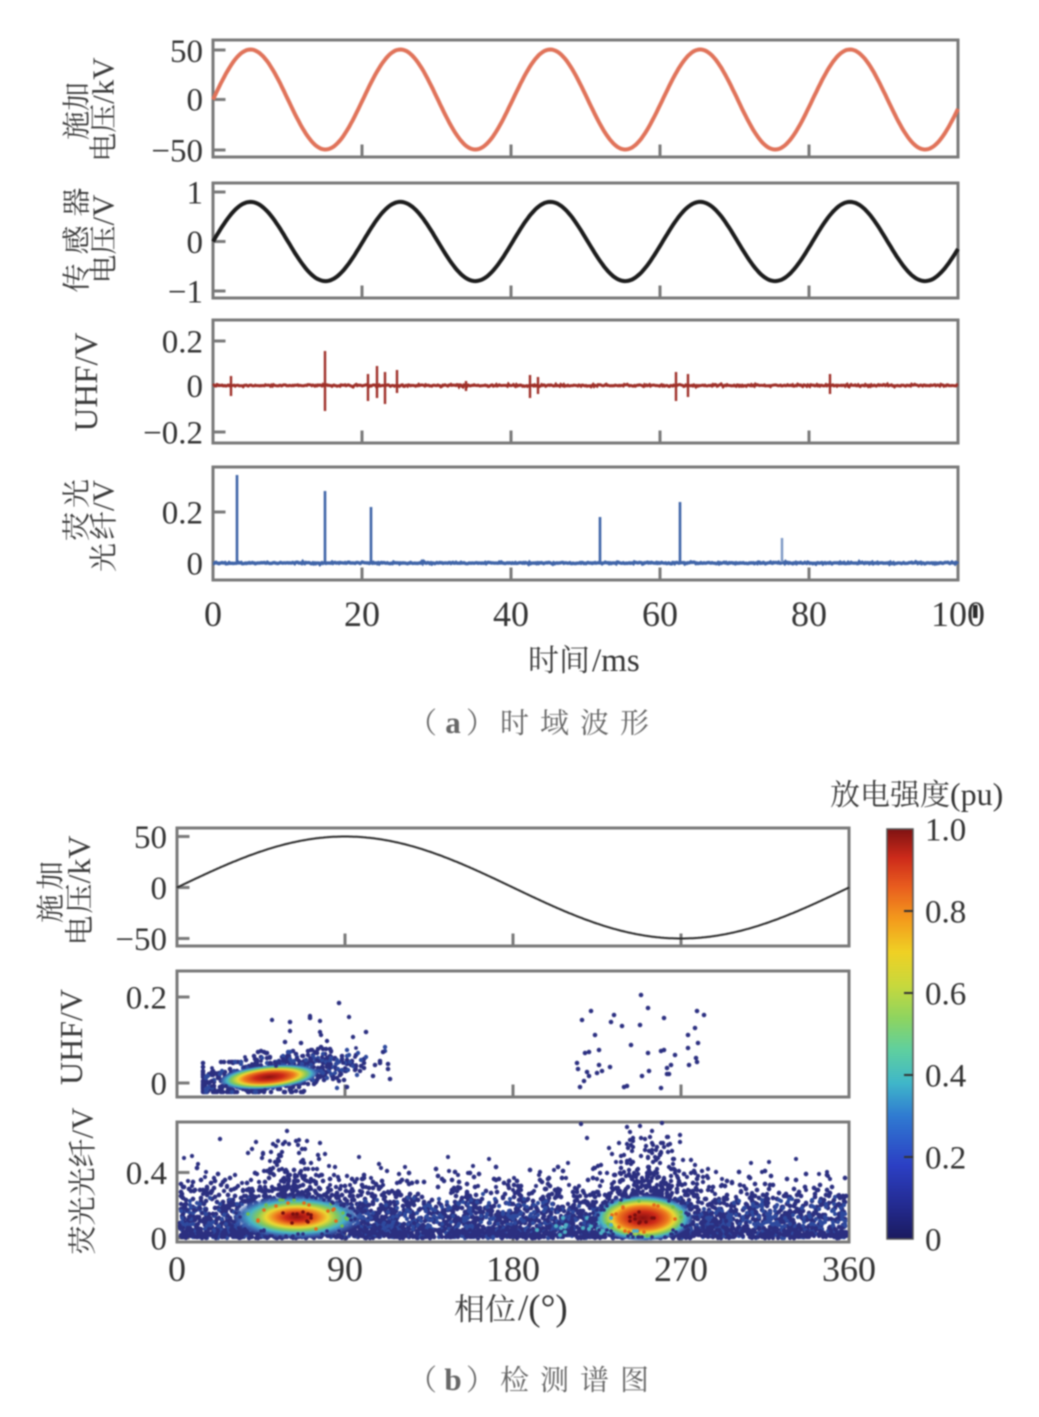 Image resolution: width=1039 pixels, height=1417 pixels. Describe the element at coordinates (185, 292) in the screenshot. I see `svg-text: −1` at that location.